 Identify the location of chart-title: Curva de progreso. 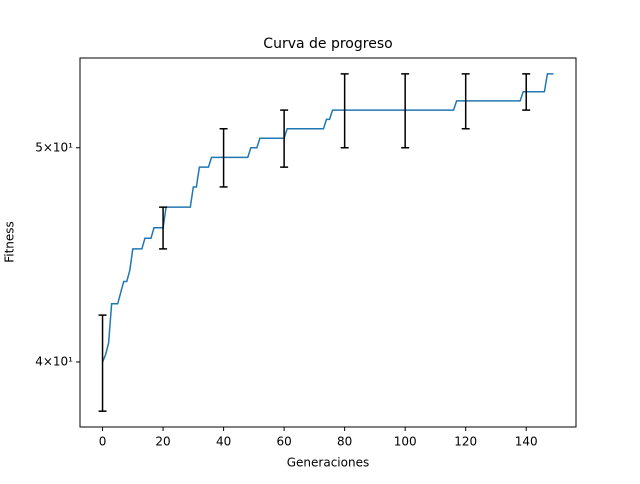
(327, 44).